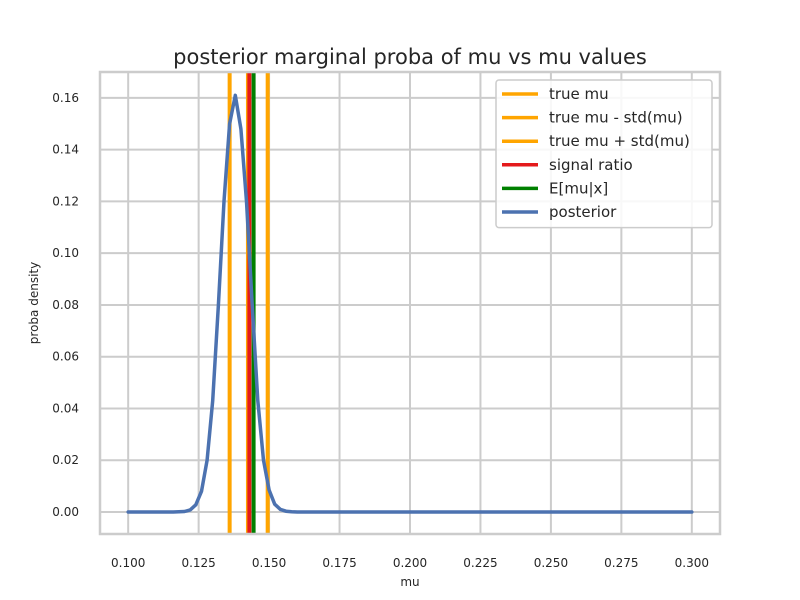 Image resolution: width=800 pixels, height=600 pixels. What do you see at coordinates (65, 357) in the screenshot?
I see `y-tick-label: 0.06` at bounding box center [65, 357].